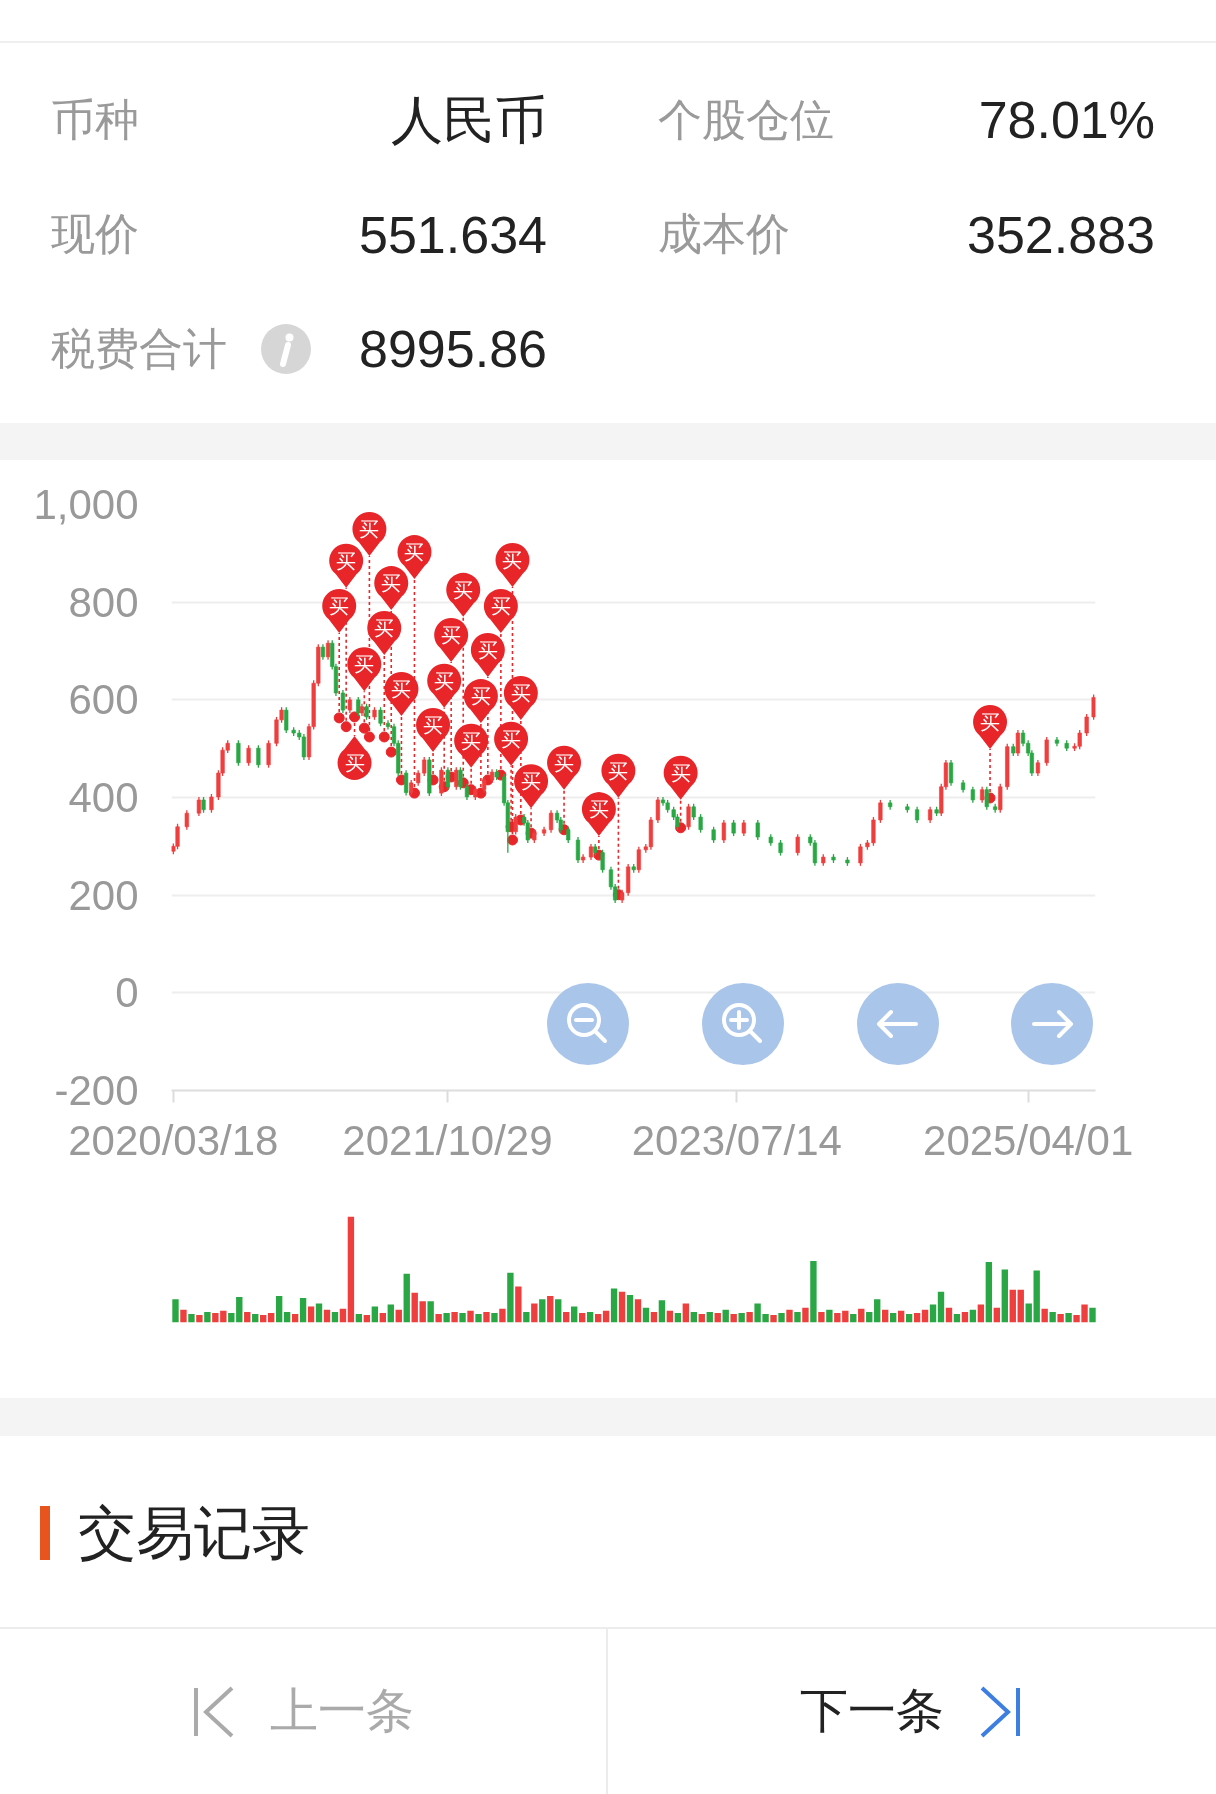 The image size is (1216, 1794). What do you see at coordinates (1061, 235) in the screenshot?
I see `text: 352.883` at bounding box center [1061, 235].